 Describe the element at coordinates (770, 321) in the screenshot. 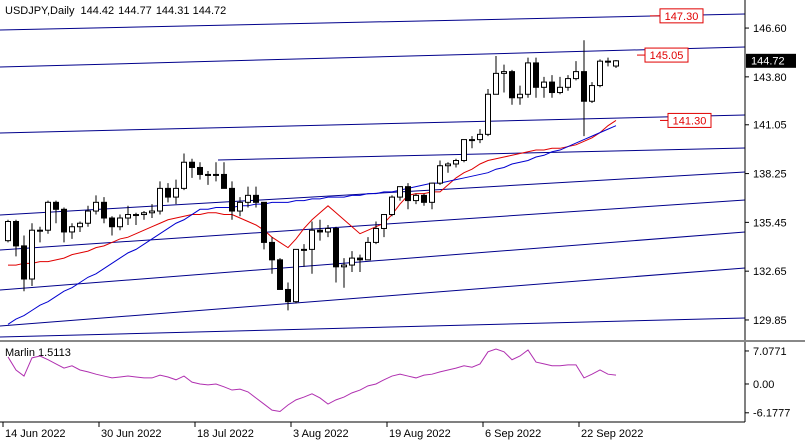

I see `y-tick-label: 129.85` at that location.